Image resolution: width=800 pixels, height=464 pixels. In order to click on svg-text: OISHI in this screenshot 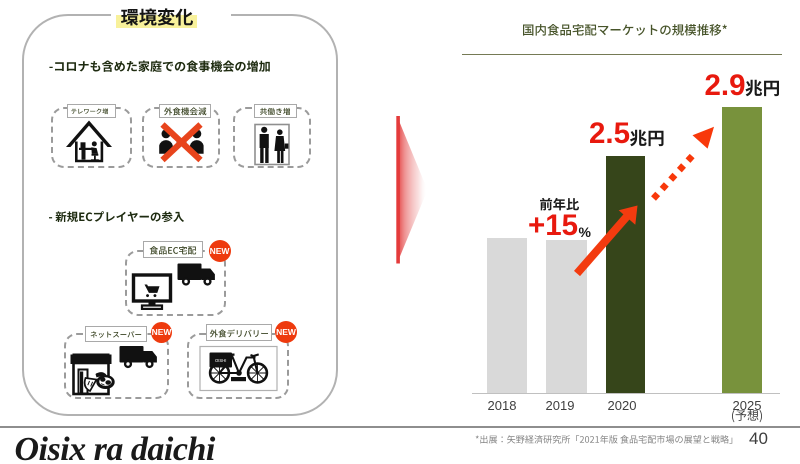, I will do `click(220, 360)`.